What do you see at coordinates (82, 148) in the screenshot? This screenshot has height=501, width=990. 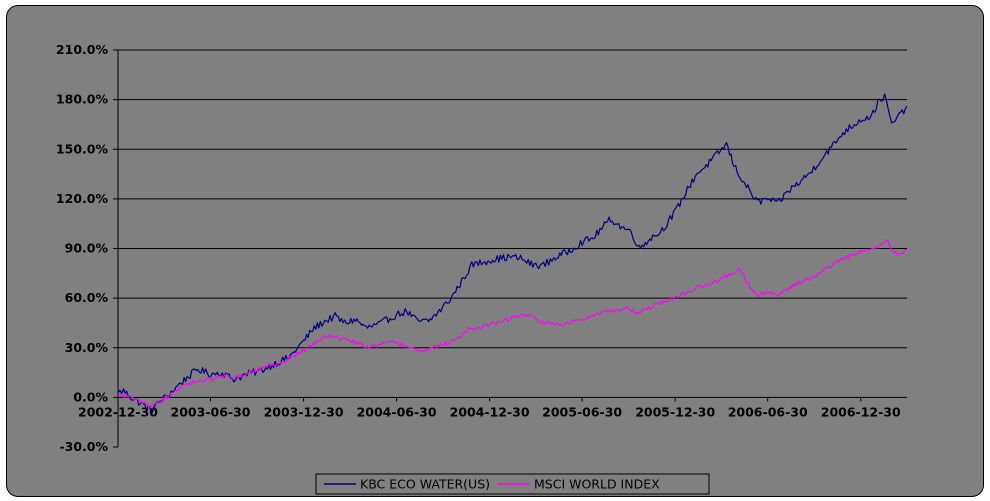 I see `y-tick-label: 150.0%` at bounding box center [82, 148].